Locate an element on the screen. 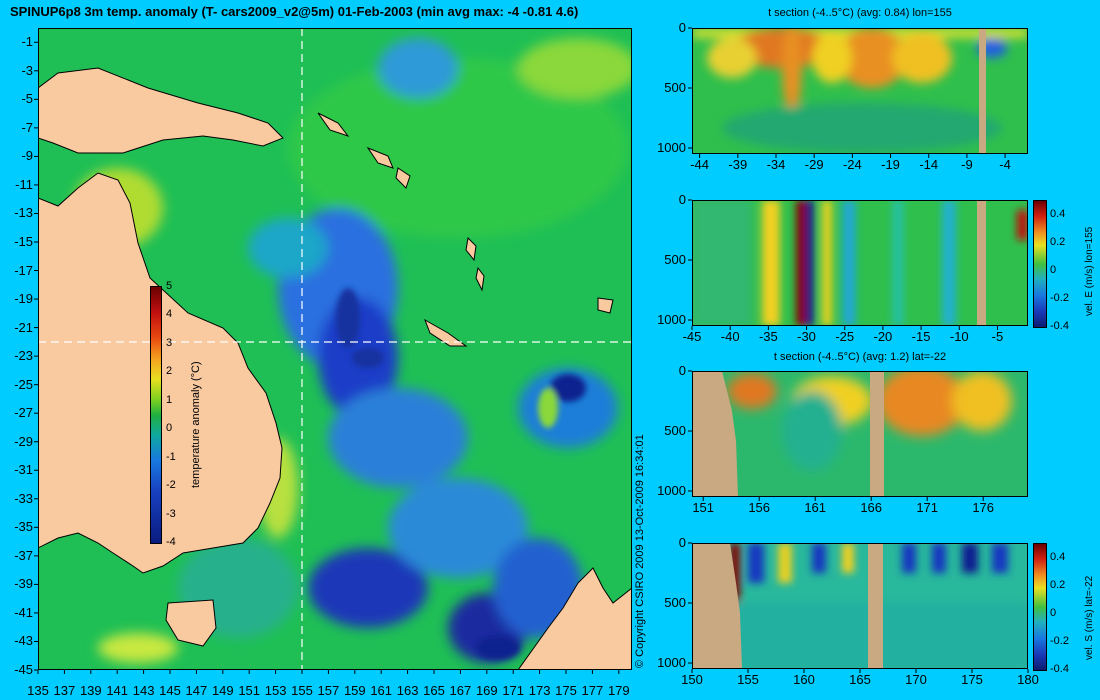 Image resolution: width=1100 pixels, height=700 pixels. panel-x-tick-label: 165 is located at coordinates (860, 679).